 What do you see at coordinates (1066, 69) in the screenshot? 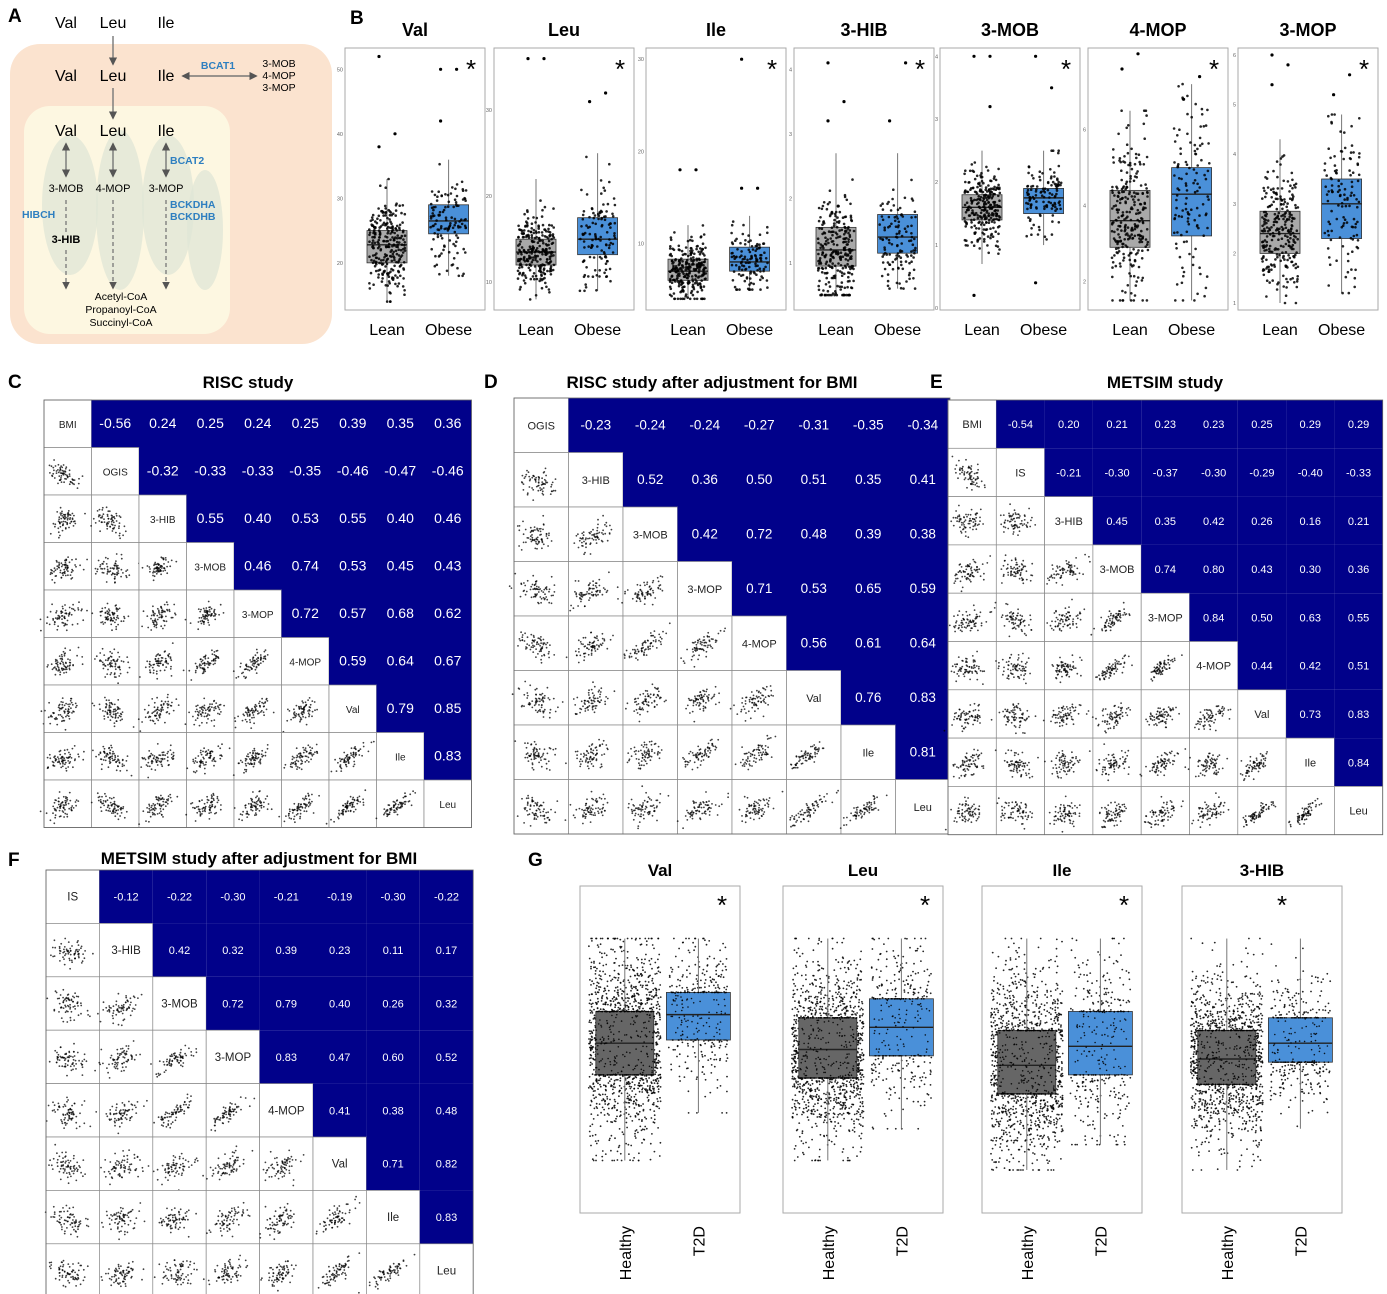
I see `significance-star: *` at bounding box center [1066, 69].